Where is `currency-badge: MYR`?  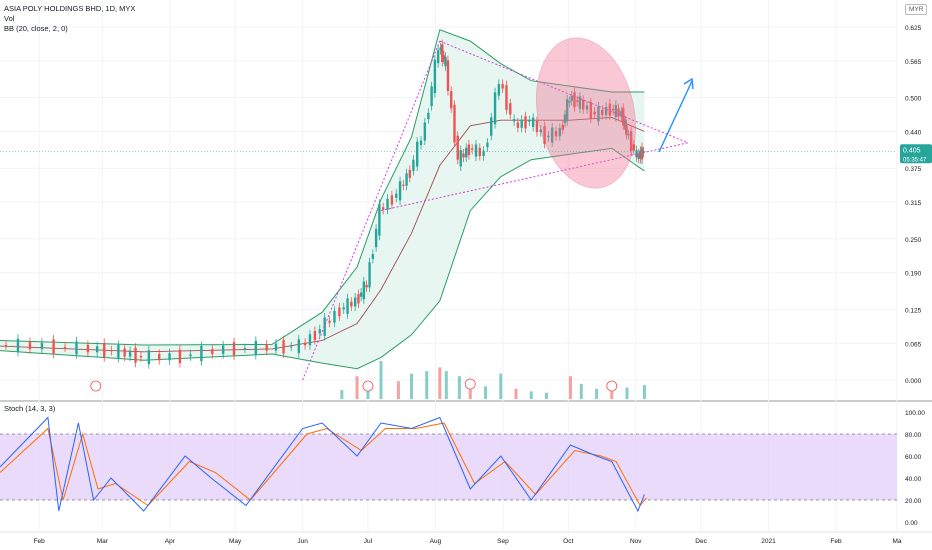 currency-badge: MYR is located at coordinates (916, 9).